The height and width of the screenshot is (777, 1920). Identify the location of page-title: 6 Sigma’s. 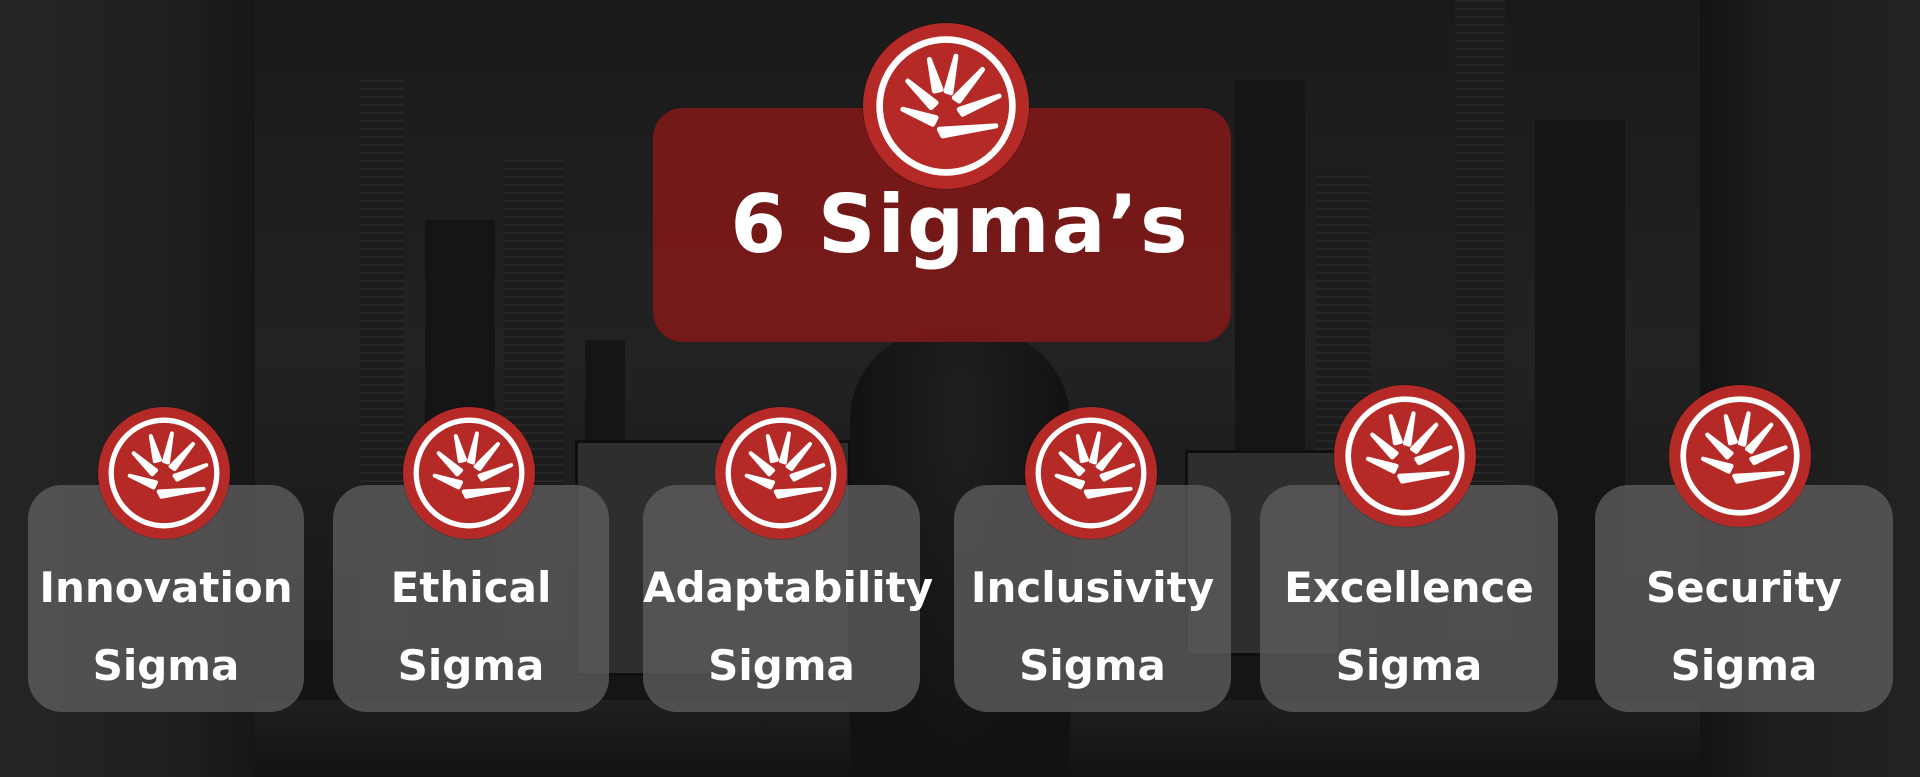
(960, 224).